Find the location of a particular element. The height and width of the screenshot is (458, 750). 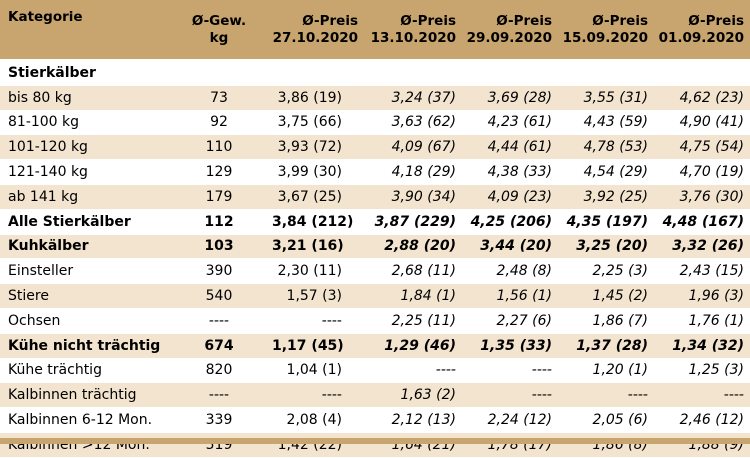

row-preis-history: 4,54 (29) is located at coordinates (606, 172).